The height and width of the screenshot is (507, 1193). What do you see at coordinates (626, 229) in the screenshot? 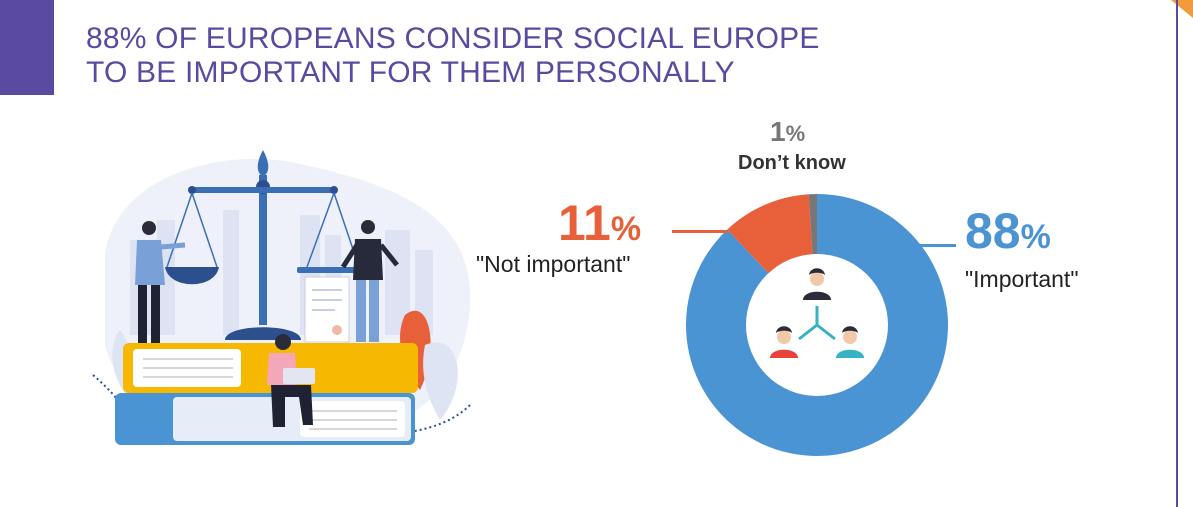
I see `not-important-percent-sign: %` at bounding box center [626, 229].